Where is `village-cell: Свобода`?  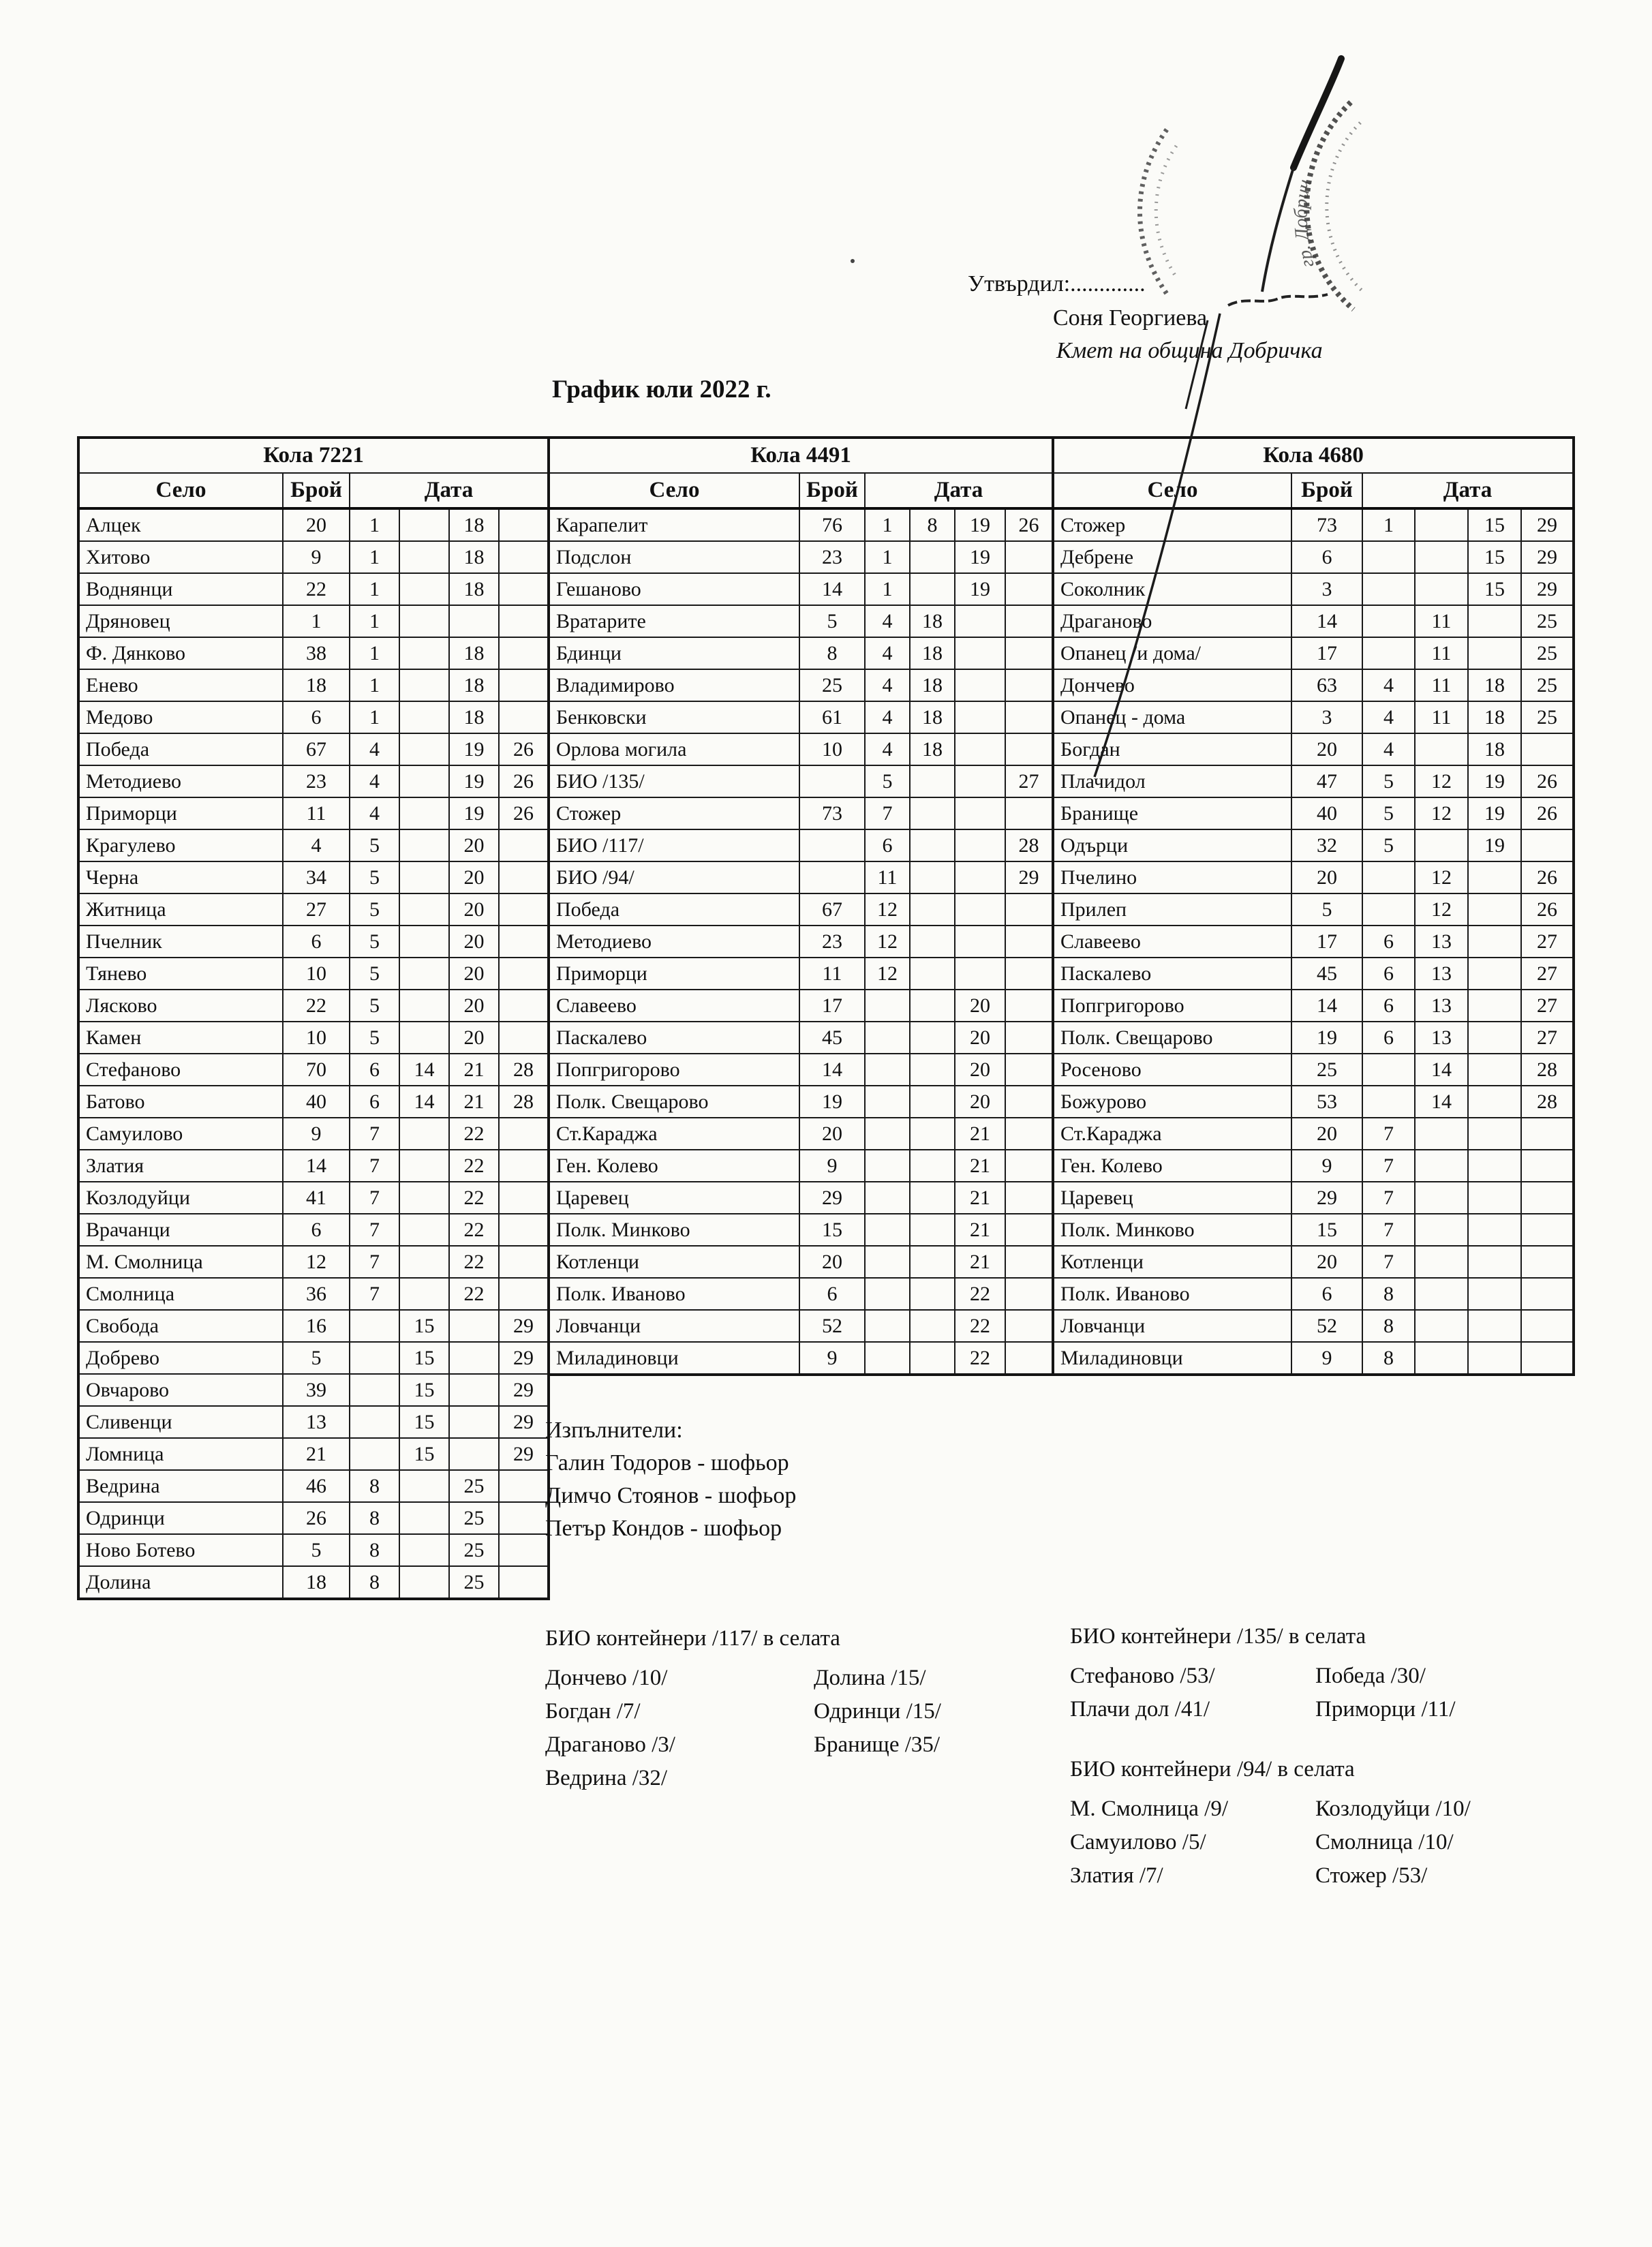
village-cell: Свобода is located at coordinates (181, 1326).